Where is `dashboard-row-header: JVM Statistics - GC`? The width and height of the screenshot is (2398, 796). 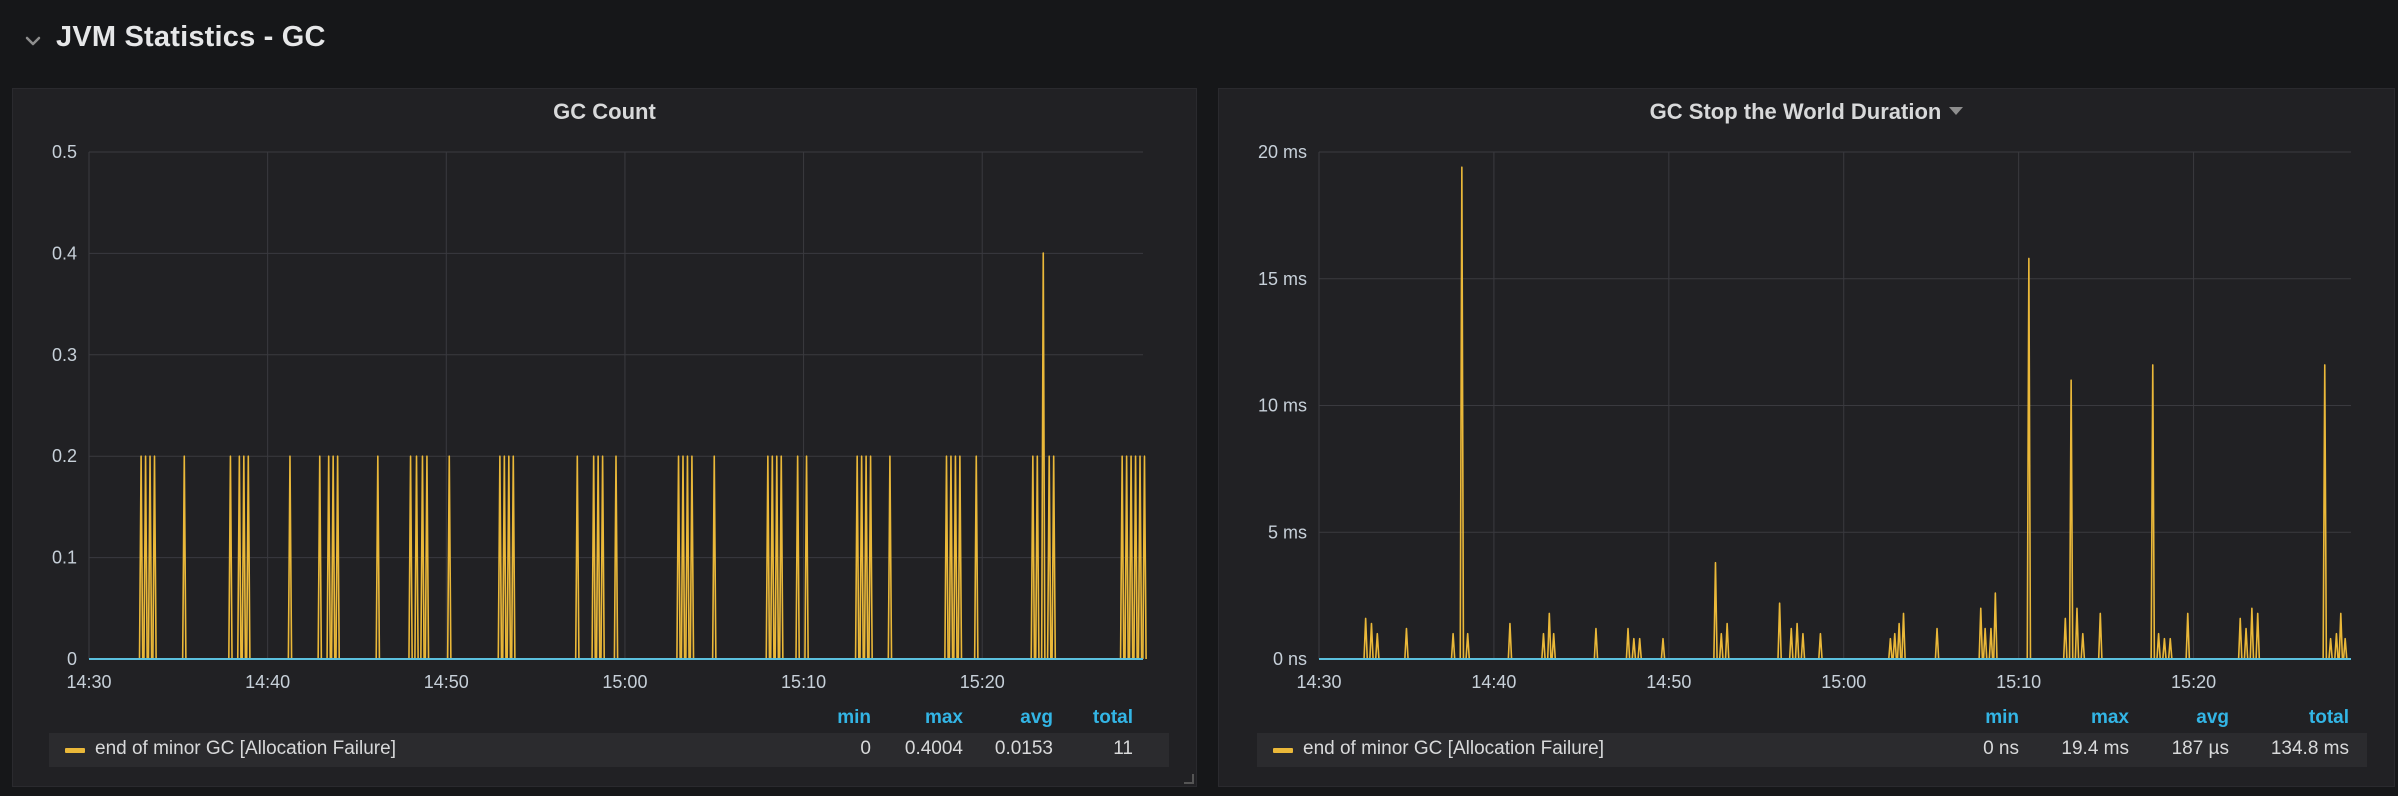
dashboard-row-header: JVM Statistics - GC is located at coordinates (1199, 43).